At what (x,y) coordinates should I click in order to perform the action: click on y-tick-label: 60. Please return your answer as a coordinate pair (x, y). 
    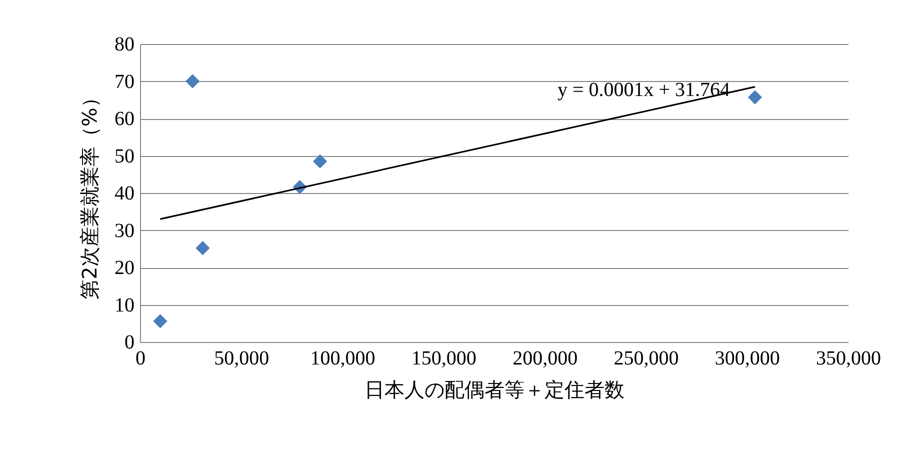
    Looking at the image, I should click on (124, 119).